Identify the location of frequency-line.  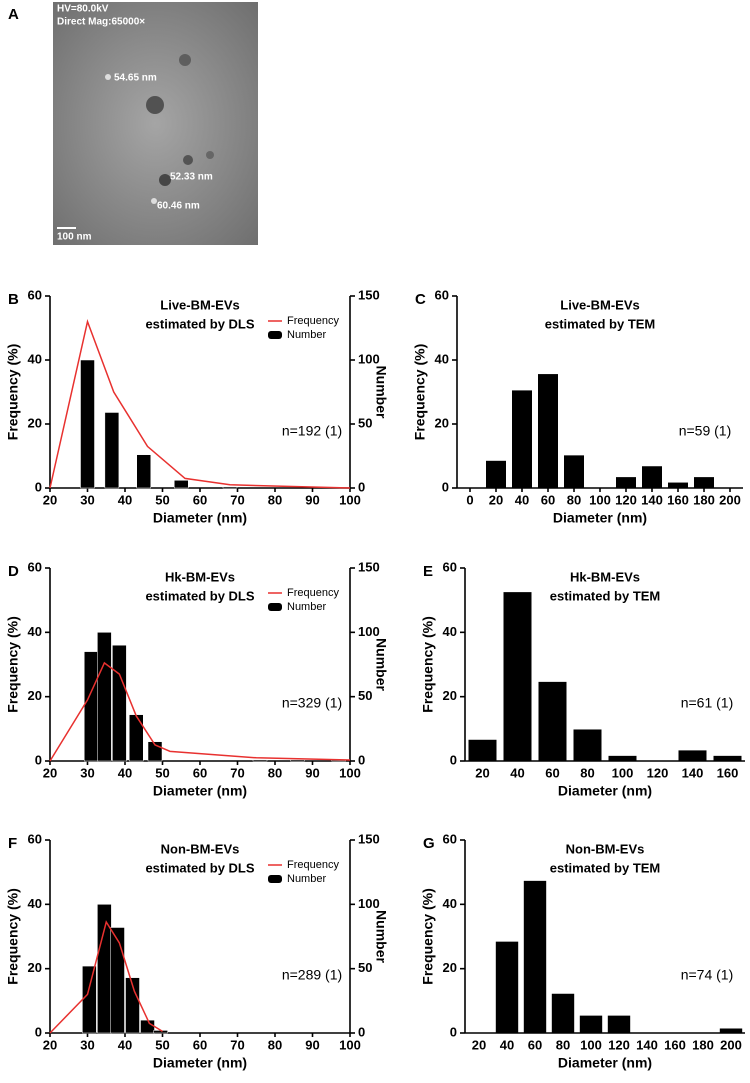
(200, 711).